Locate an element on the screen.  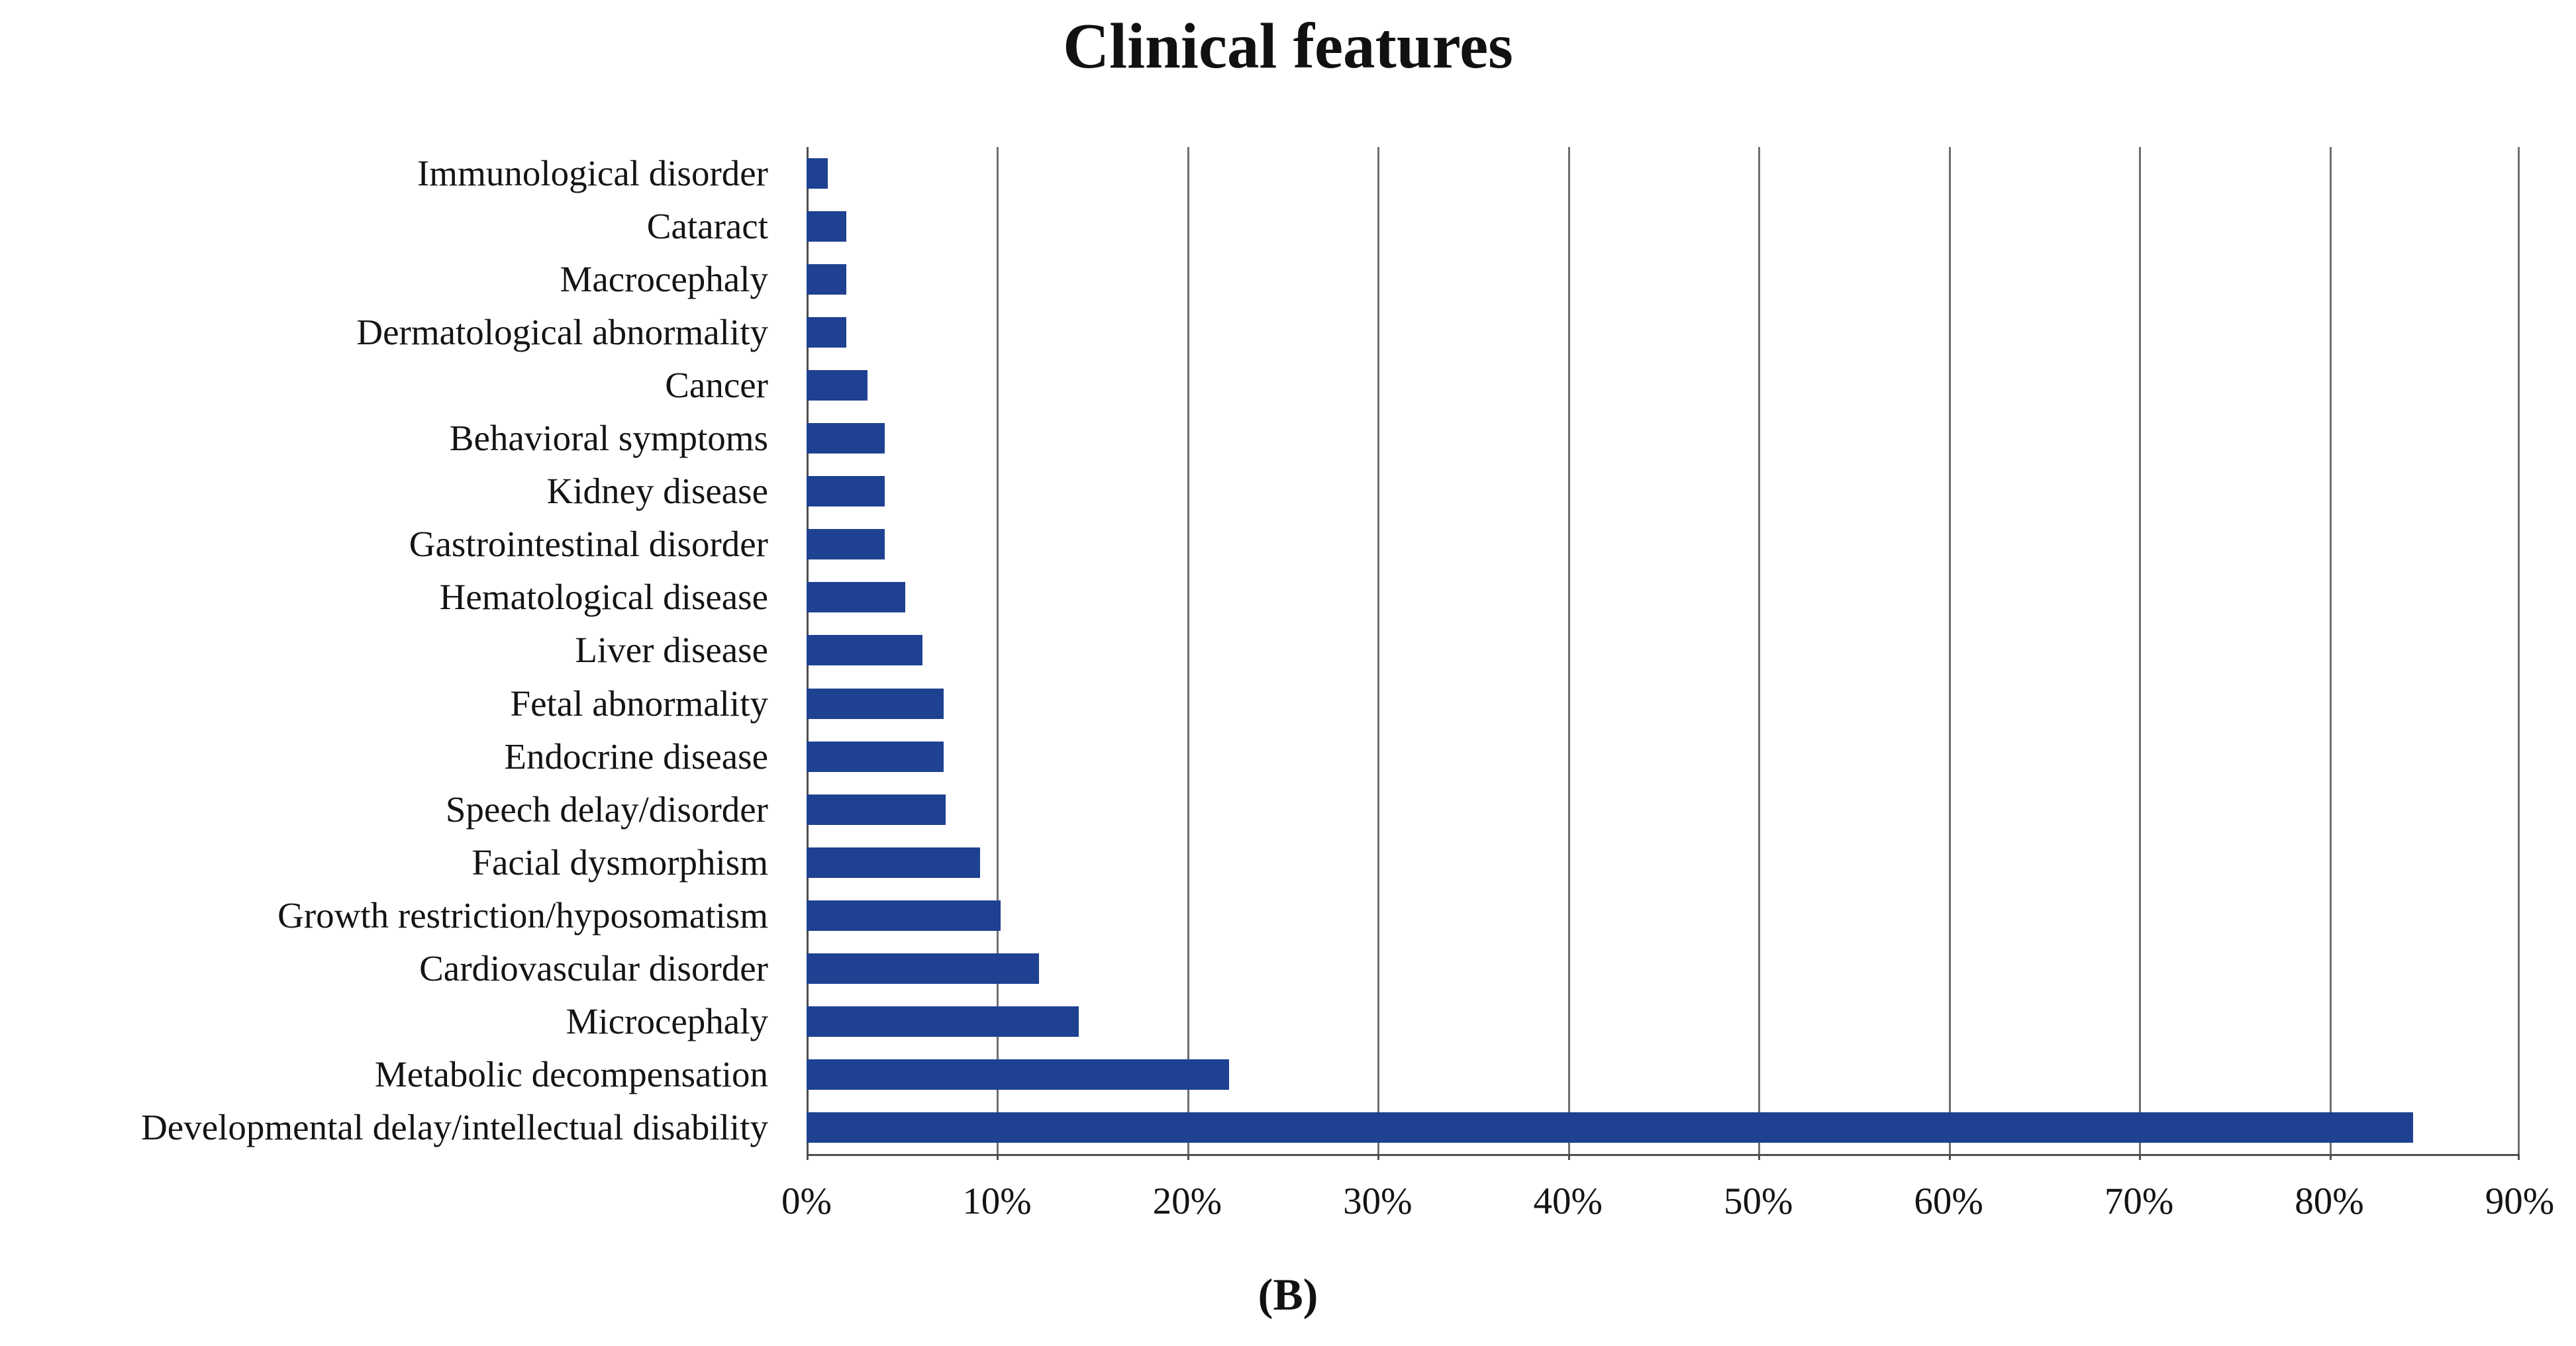
category-label: Dermatological abnormality is located at coordinates (562, 332).